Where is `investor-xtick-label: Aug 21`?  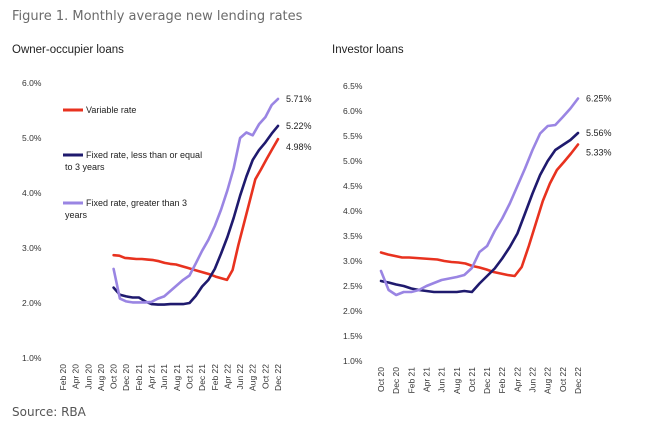 investor-xtick-label: Aug 21 is located at coordinates (457, 380).